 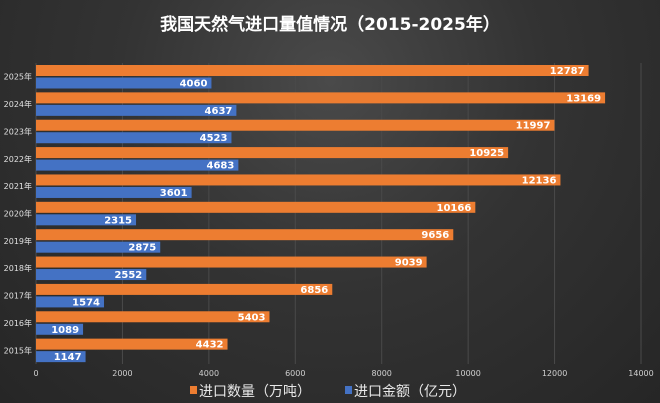 I want to click on data-label: 11997, so click(x=533, y=126).